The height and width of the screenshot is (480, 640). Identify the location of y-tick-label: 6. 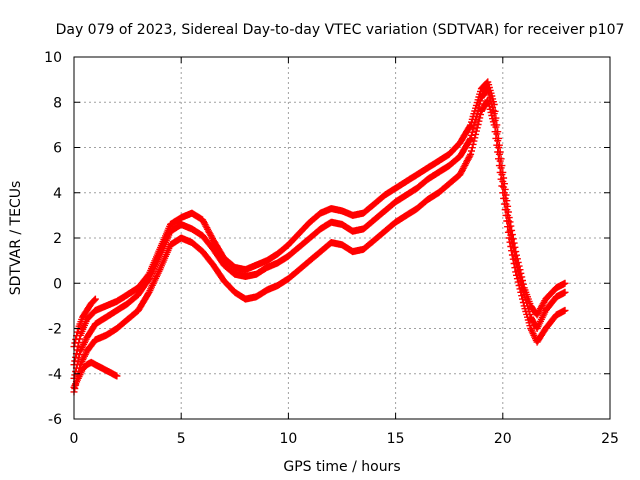
(57, 149).